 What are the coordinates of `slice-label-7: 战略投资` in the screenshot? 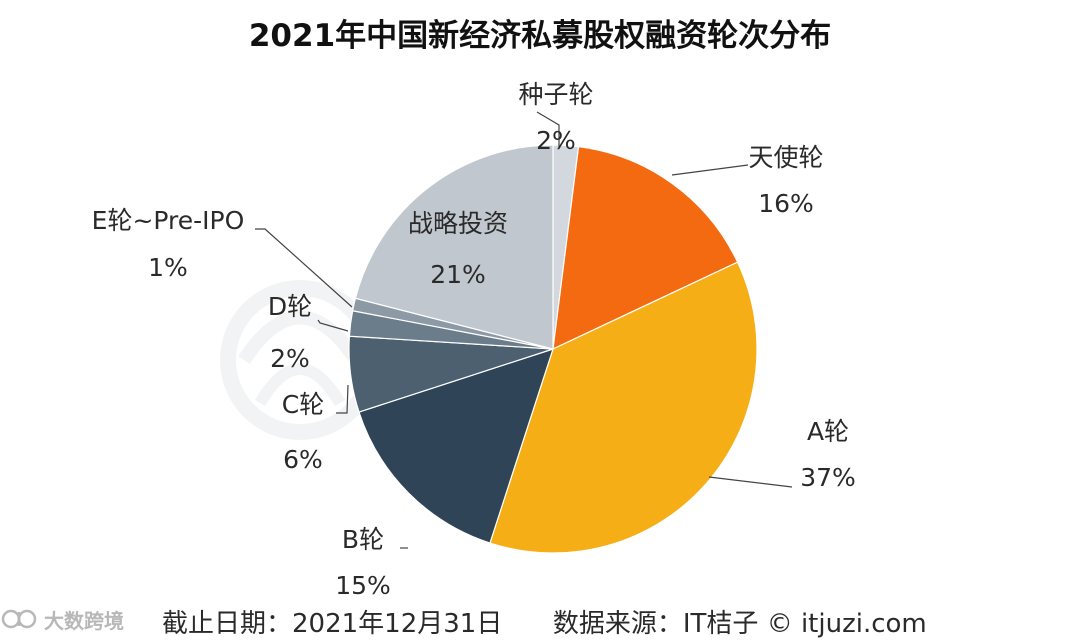 It's located at (458, 223).